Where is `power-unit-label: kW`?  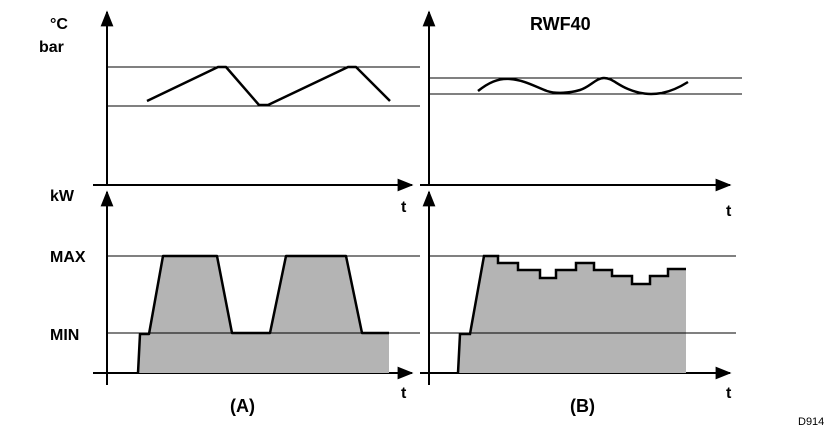
power-unit-label: kW is located at coordinates (62, 196).